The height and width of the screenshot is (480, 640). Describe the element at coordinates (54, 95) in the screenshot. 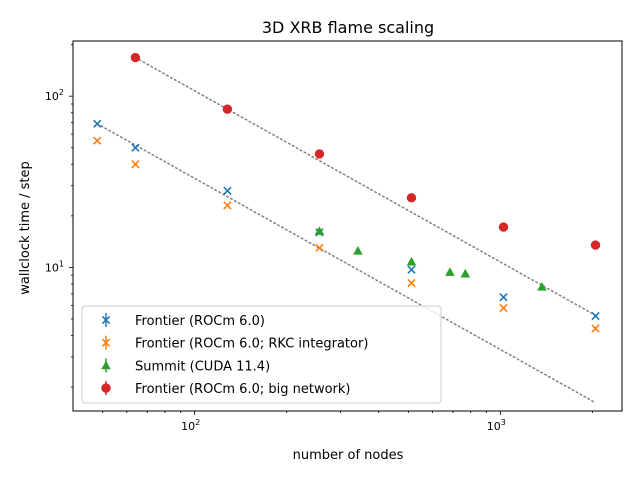

I see `y-tick-label-2: 10²` at that location.